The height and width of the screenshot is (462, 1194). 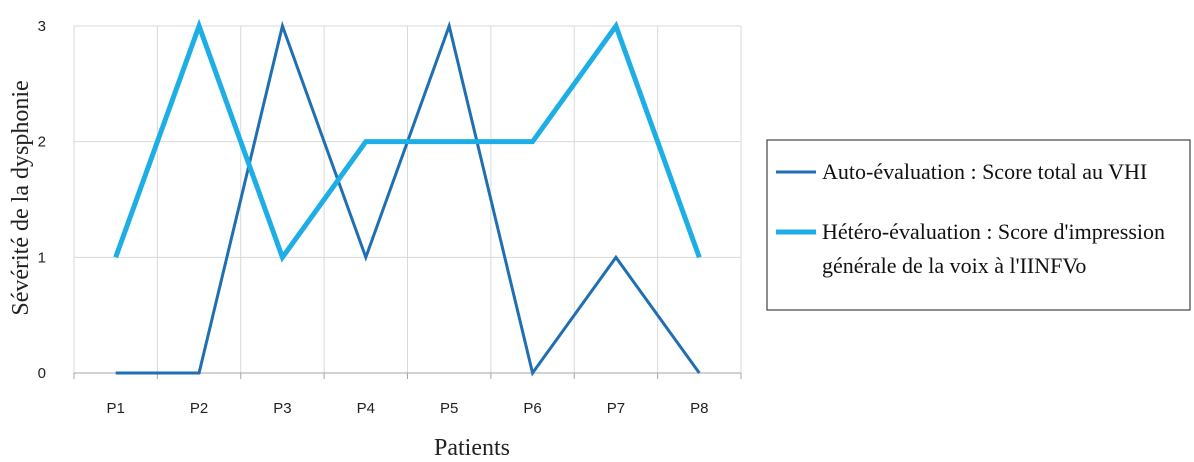 I want to click on x-tick-label: P5, so click(x=449, y=408).